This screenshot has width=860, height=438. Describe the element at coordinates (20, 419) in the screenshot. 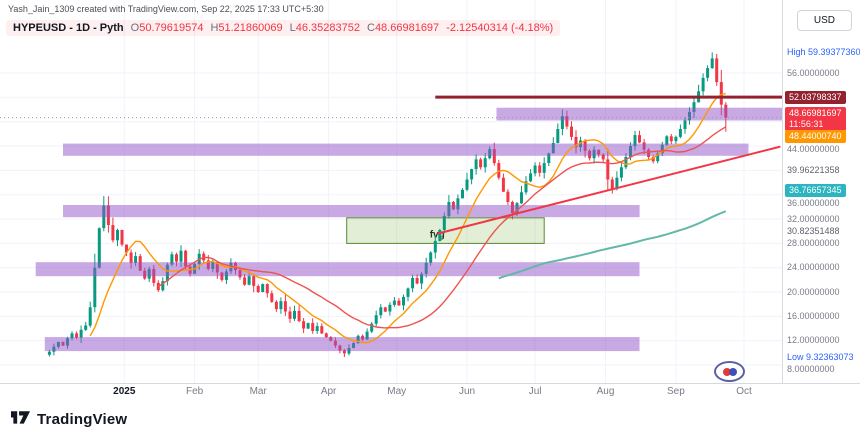

I see `tradingview-logo-icon` at that location.